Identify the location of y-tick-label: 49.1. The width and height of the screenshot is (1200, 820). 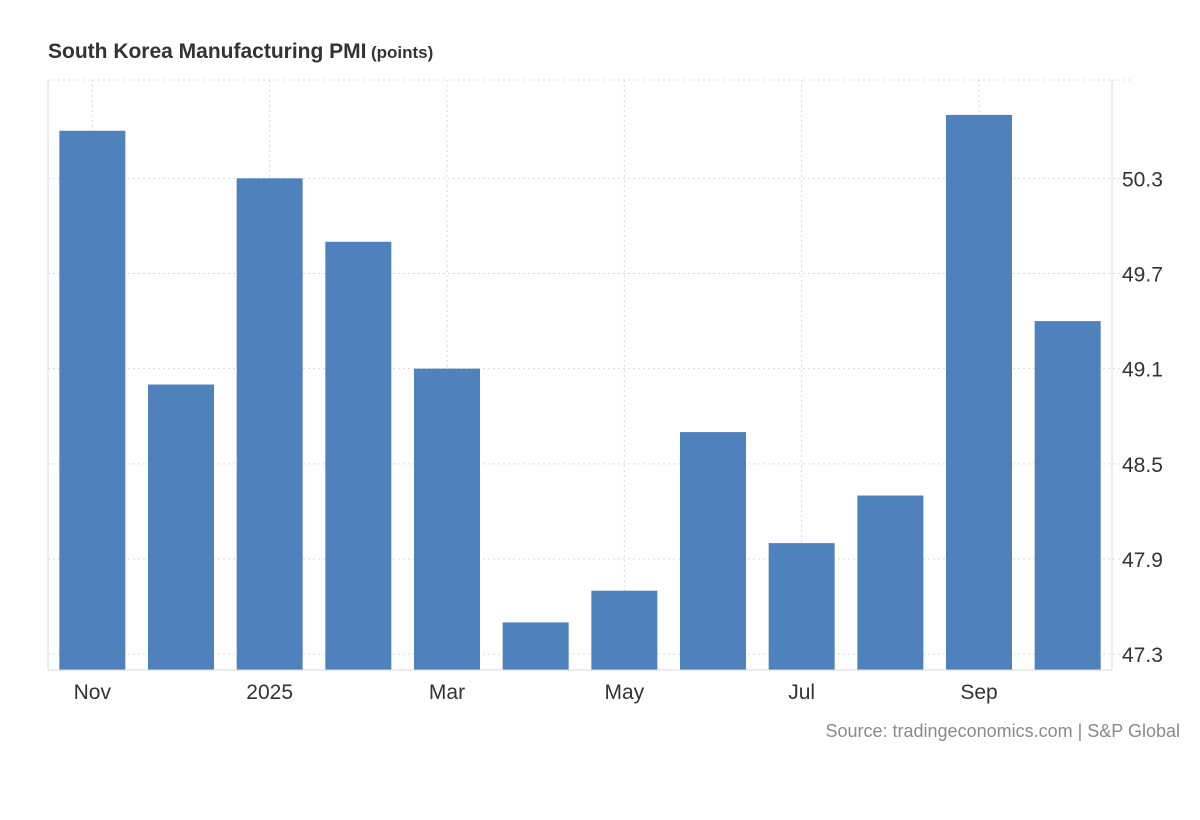
(1142, 370).